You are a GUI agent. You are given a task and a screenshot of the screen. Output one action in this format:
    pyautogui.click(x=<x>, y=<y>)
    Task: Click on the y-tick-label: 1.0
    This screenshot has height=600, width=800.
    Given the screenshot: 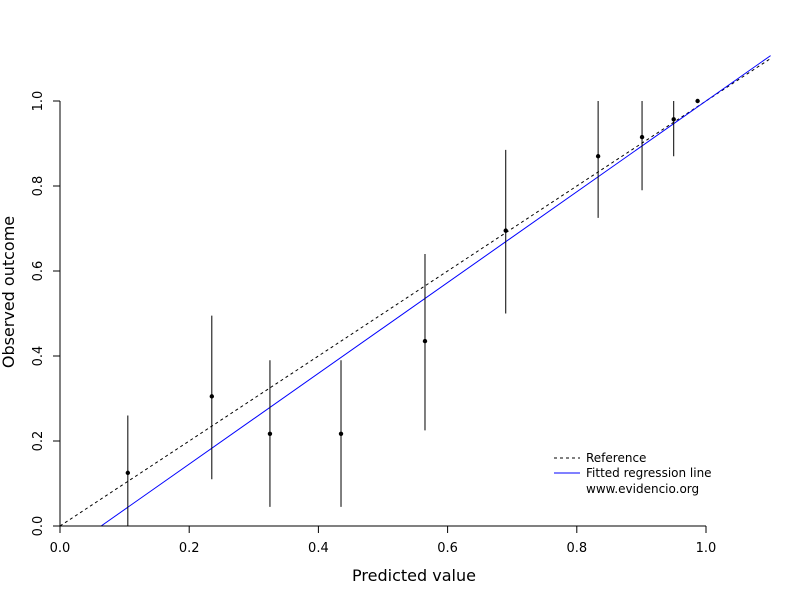 What is the action you would take?
    pyautogui.click(x=38, y=101)
    